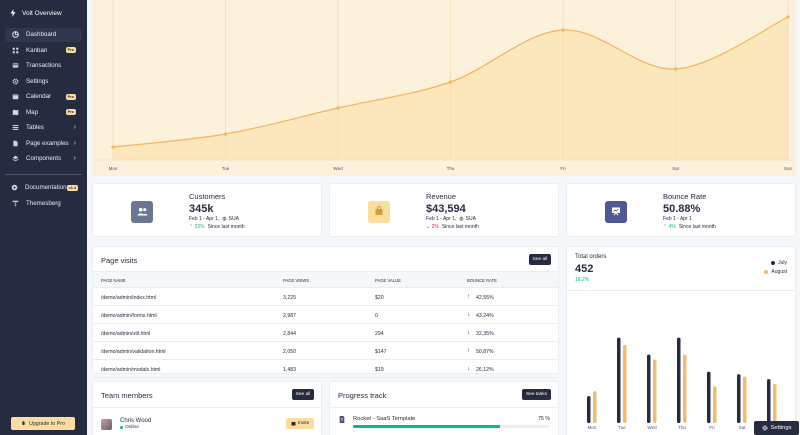 The height and width of the screenshot is (435, 800). Describe the element at coordinates (773, 263) in the screenshot. I see `legend-dot-july` at that location.